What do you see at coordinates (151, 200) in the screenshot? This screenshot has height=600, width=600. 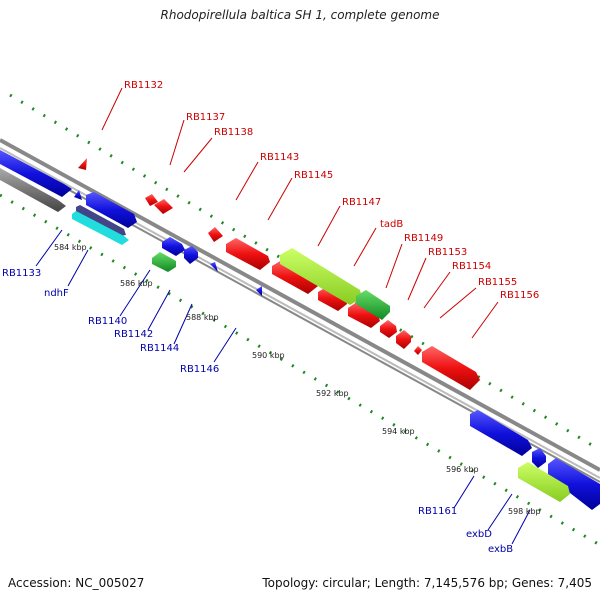 I see `gene-rb1137` at bounding box center [151, 200].